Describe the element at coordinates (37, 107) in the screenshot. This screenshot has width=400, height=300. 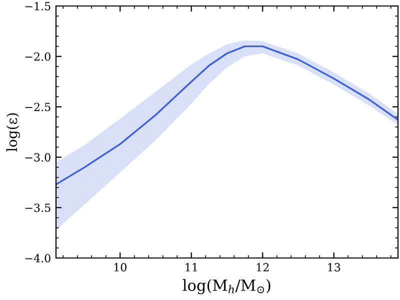
I see `y-tick-label: −2.5` at that location.